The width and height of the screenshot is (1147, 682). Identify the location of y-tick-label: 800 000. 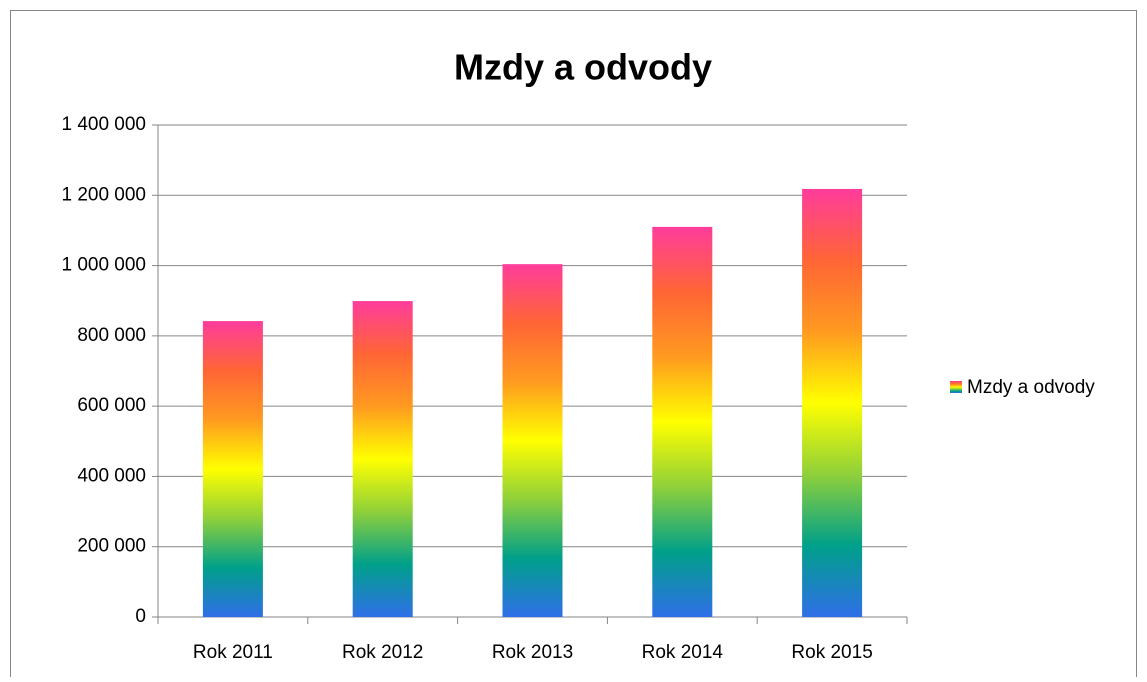
(111, 335).